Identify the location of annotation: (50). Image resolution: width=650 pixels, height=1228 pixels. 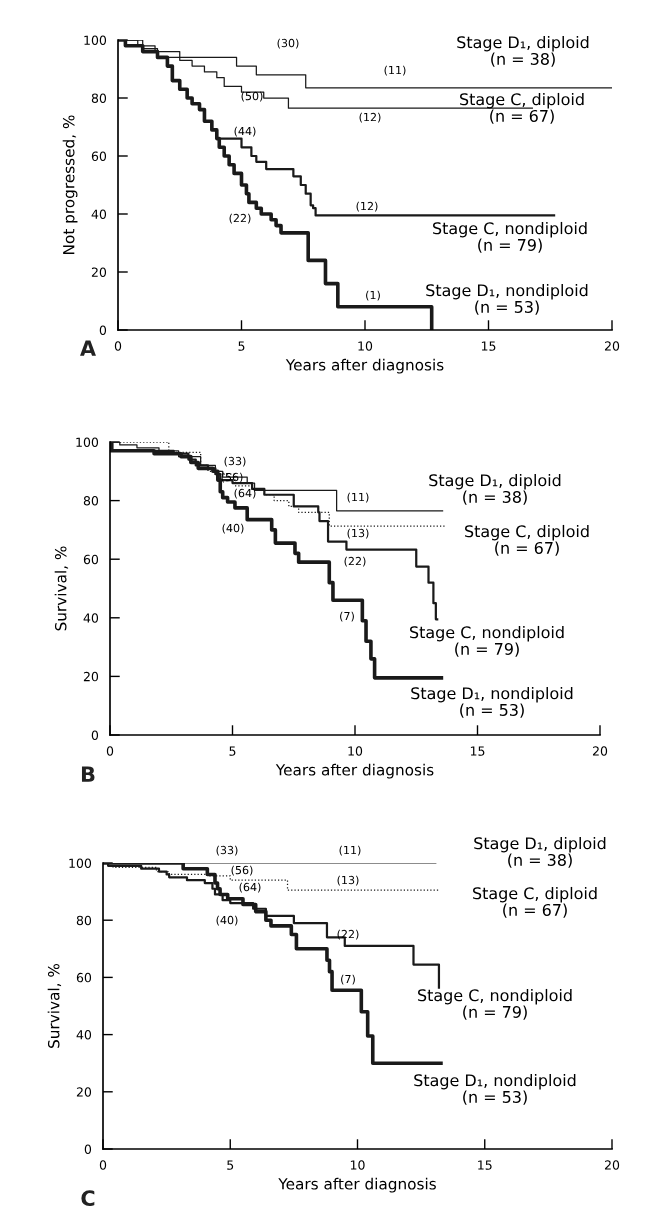
(252, 96).